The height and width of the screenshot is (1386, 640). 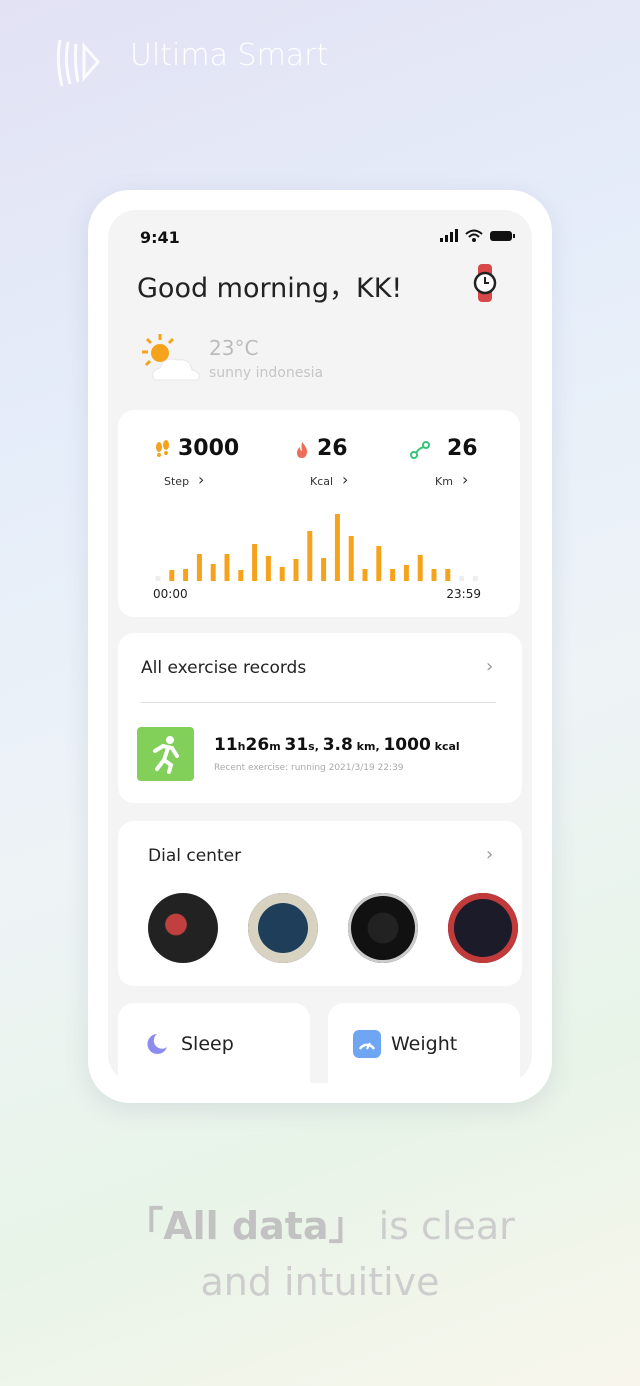 I want to click on brand-logo, so click(x=78, y=63).